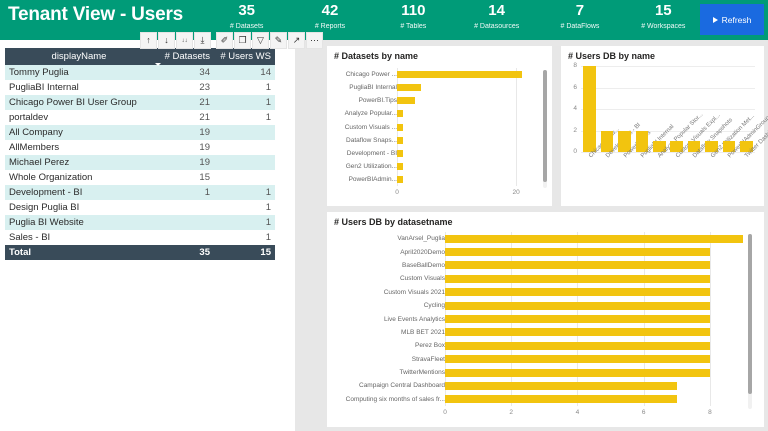 Image resolution: width=768 pixels, height=431 pixels. Describe the element at coordinates (183, 252) in the screenshot. I see `total-datasets: 35` at that location.